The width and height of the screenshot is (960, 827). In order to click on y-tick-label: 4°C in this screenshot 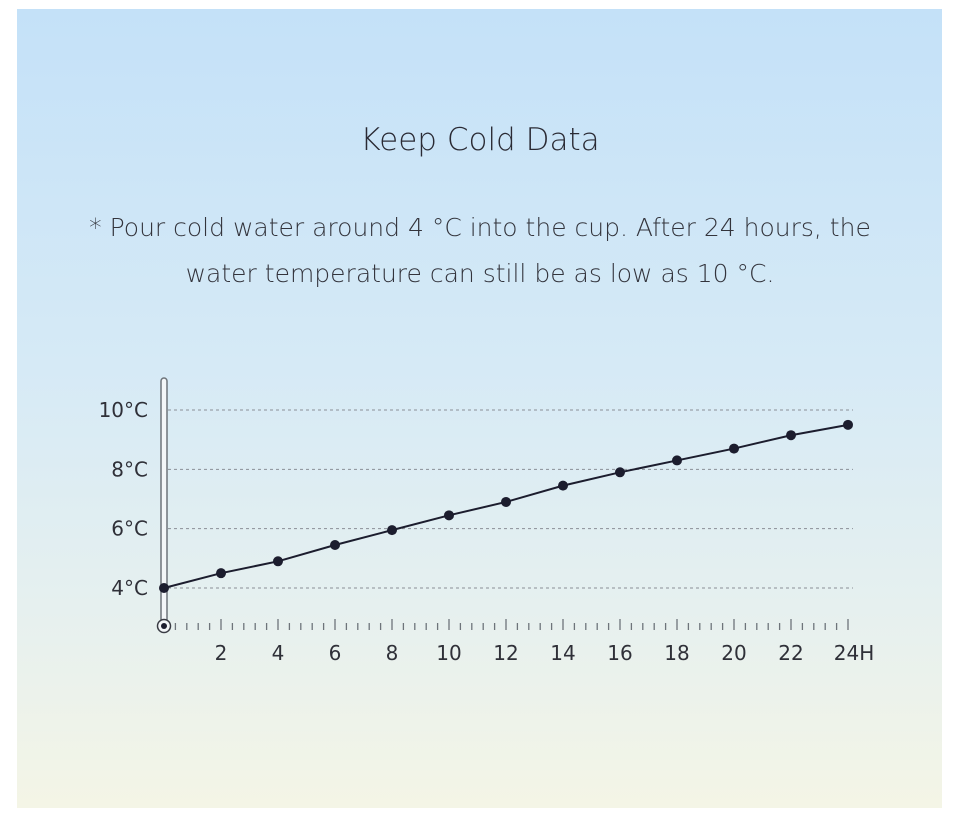, I will do `click(129, 588)`.